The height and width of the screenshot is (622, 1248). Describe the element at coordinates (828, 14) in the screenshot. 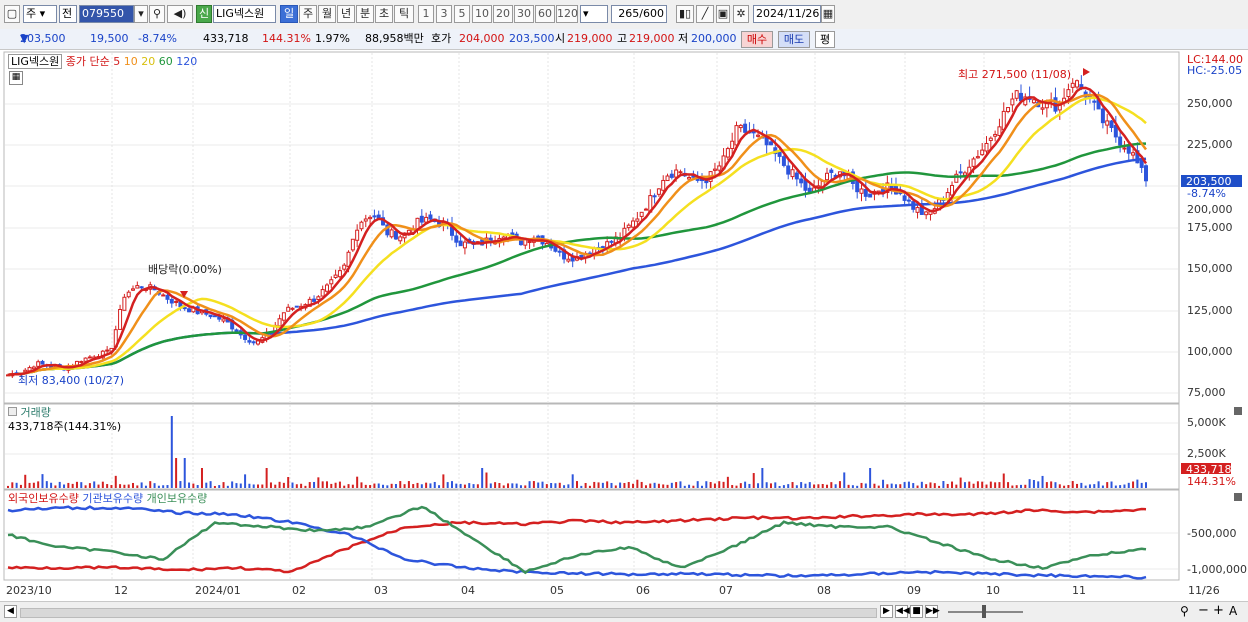

I see `calendar-icon: ▦` at that location.